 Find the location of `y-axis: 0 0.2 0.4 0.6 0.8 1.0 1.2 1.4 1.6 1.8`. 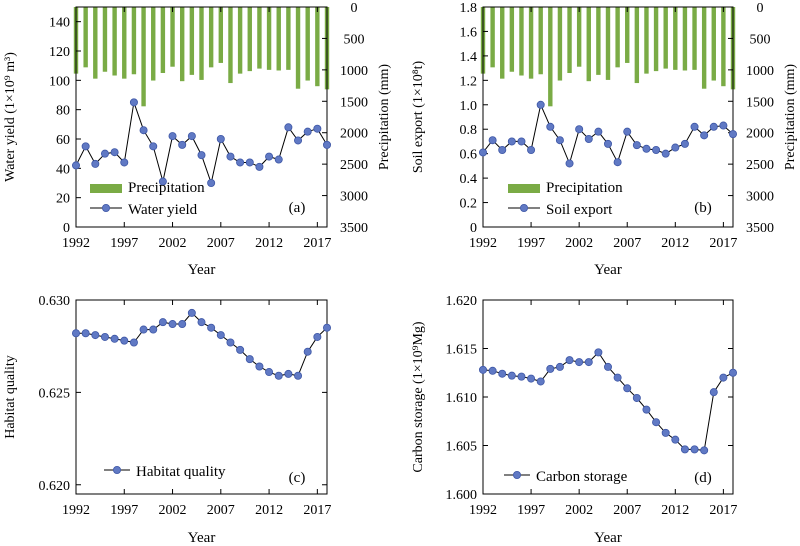

y-axis: 0 0.2 0.4 0.6 0.8 1.0 1.2 1.4 1.6 1.8 is located at coordinates (474, 118).